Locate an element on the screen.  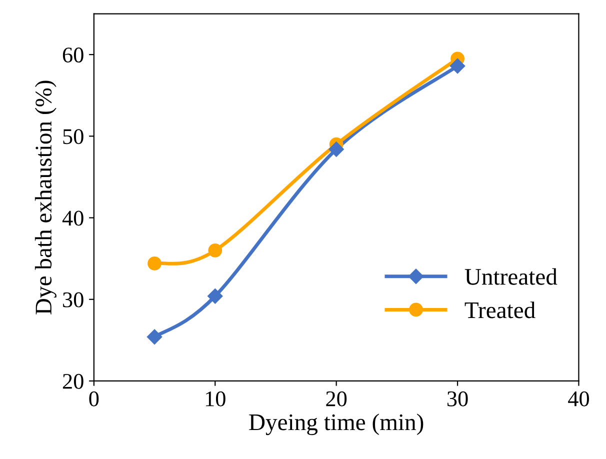
x-tick-label: 10 is located at coordinates (216, 398).